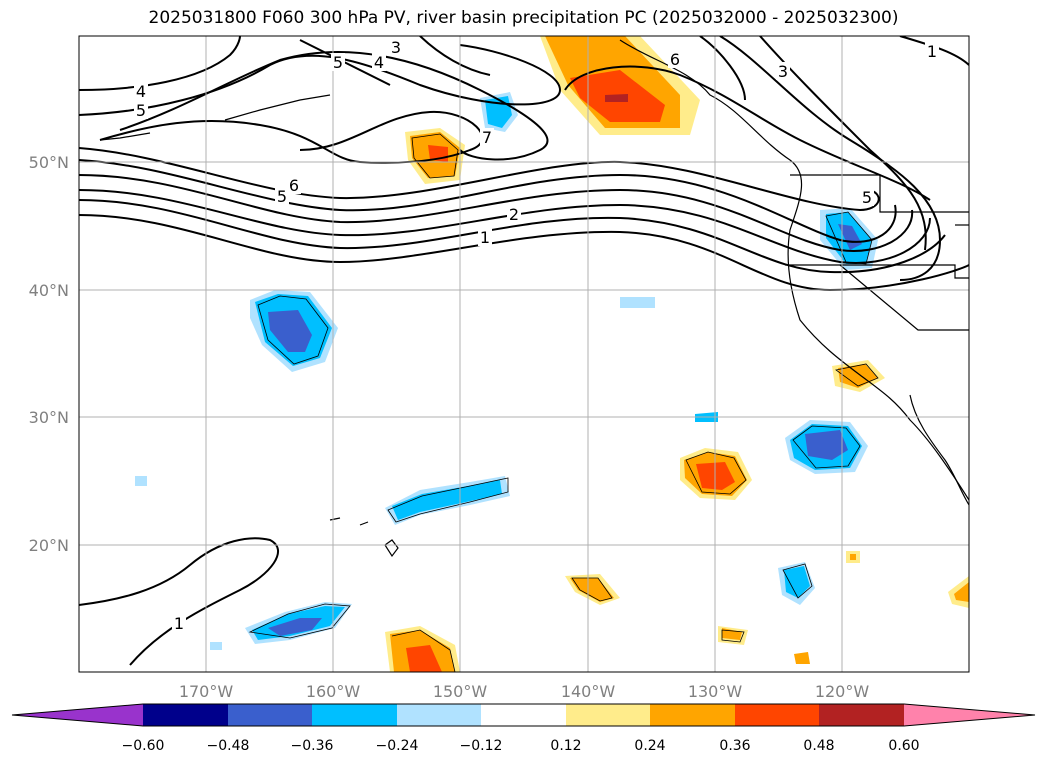 The height and width of the screenshot is (765, 1047). Describe the element at coordinates (747, 133) in the screenshot. I see `pv-contour-lowloop` at that location.